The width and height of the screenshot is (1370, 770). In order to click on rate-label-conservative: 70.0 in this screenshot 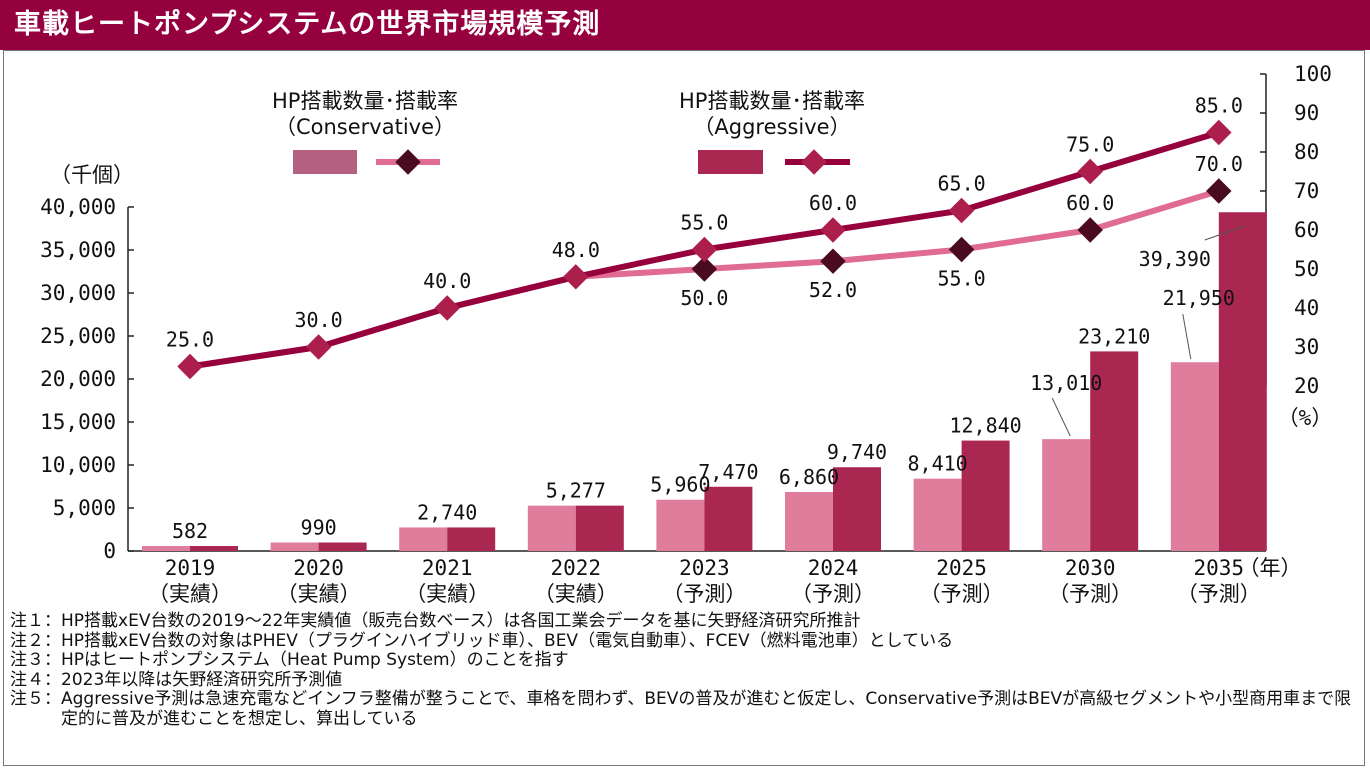, I will do `click(1219, 164)`.